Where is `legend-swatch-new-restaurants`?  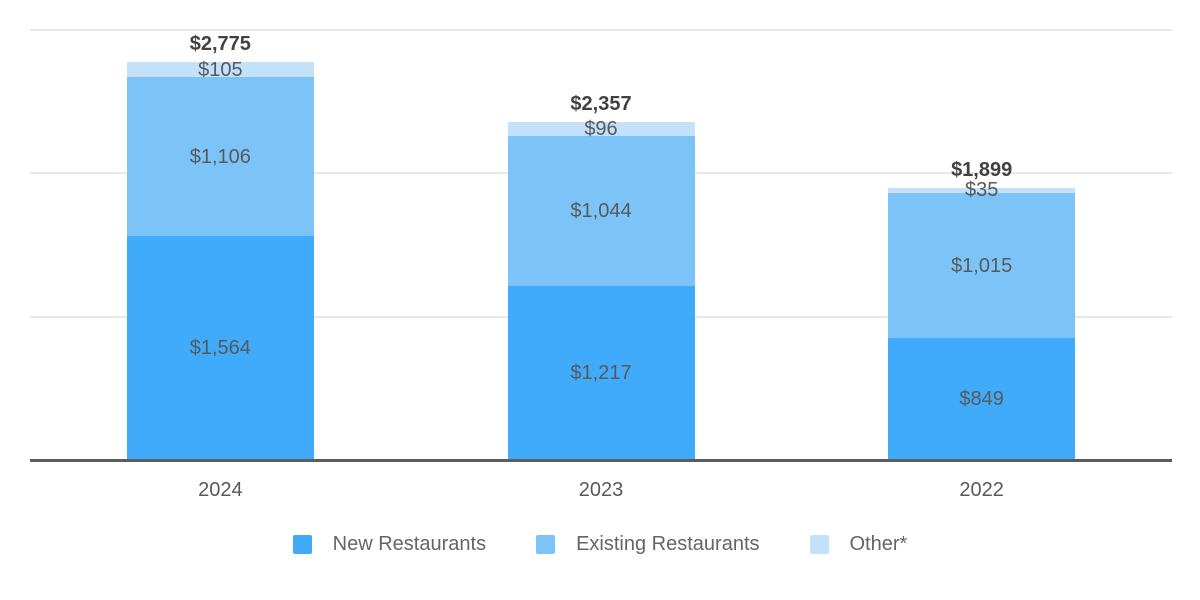
legend-swatch-new-restaurants is located at coordinates (302, 544).